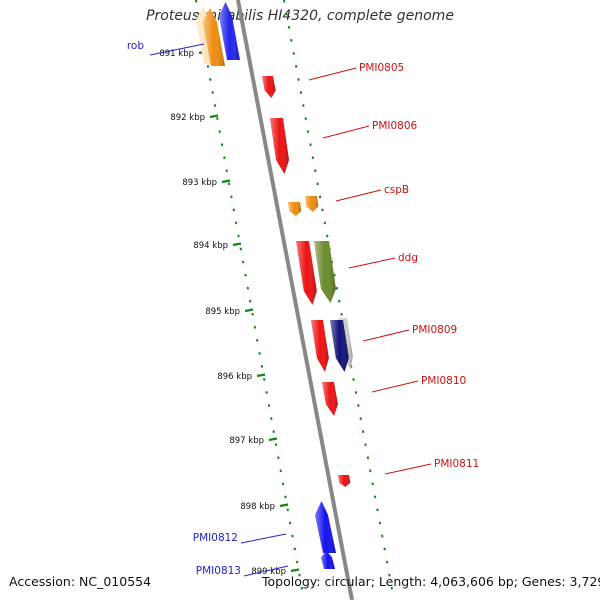 Image resolution: width=600 pixels, height=600 pixels. Describe the element at coordinates (136, 46) in the screenshot. I see `gene-rob-label: rob` at that location.